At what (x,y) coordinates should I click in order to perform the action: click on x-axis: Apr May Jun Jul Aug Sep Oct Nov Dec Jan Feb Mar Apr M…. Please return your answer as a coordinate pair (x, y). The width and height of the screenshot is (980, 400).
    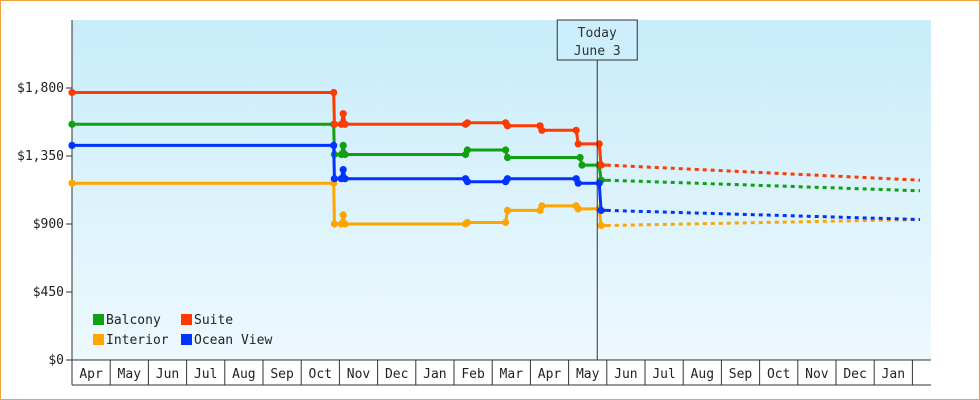
    Looking at the image, I should click on (501, 372).